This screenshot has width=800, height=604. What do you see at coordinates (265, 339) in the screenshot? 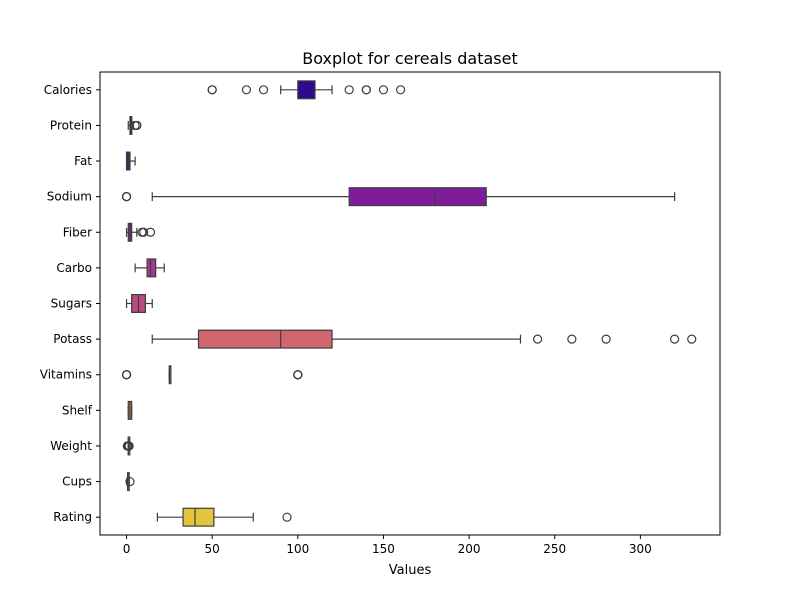
I see `box-potass` at bounding box center [265, 339].